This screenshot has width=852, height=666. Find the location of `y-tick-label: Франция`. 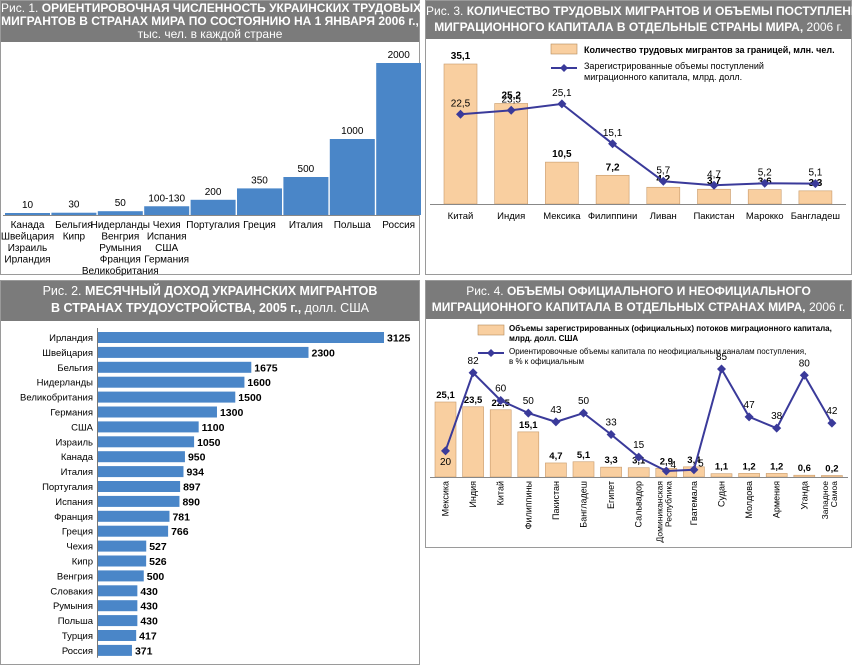

y-tick-label: Франция is located at coordinates (73, 517).